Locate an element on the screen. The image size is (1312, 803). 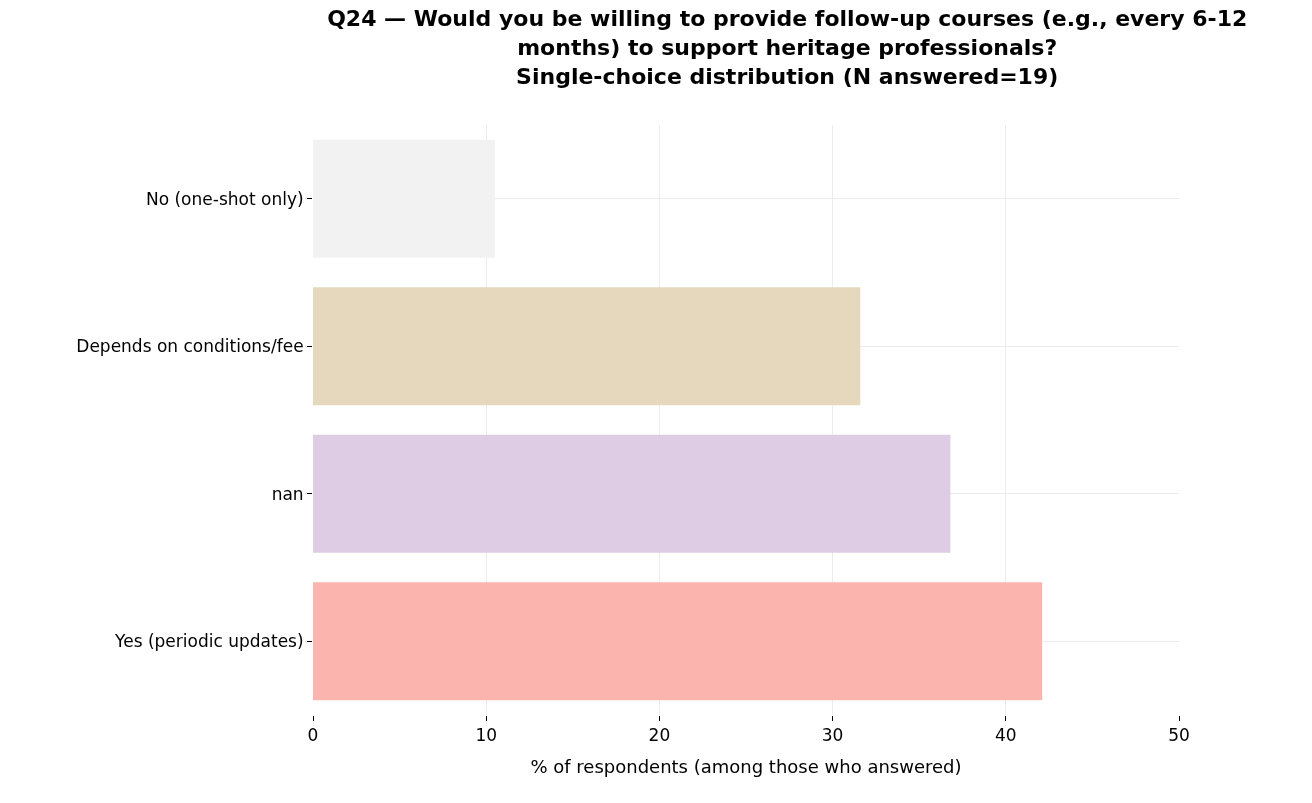
x-tick-label: 50 is located at coordinates (1179, 735).